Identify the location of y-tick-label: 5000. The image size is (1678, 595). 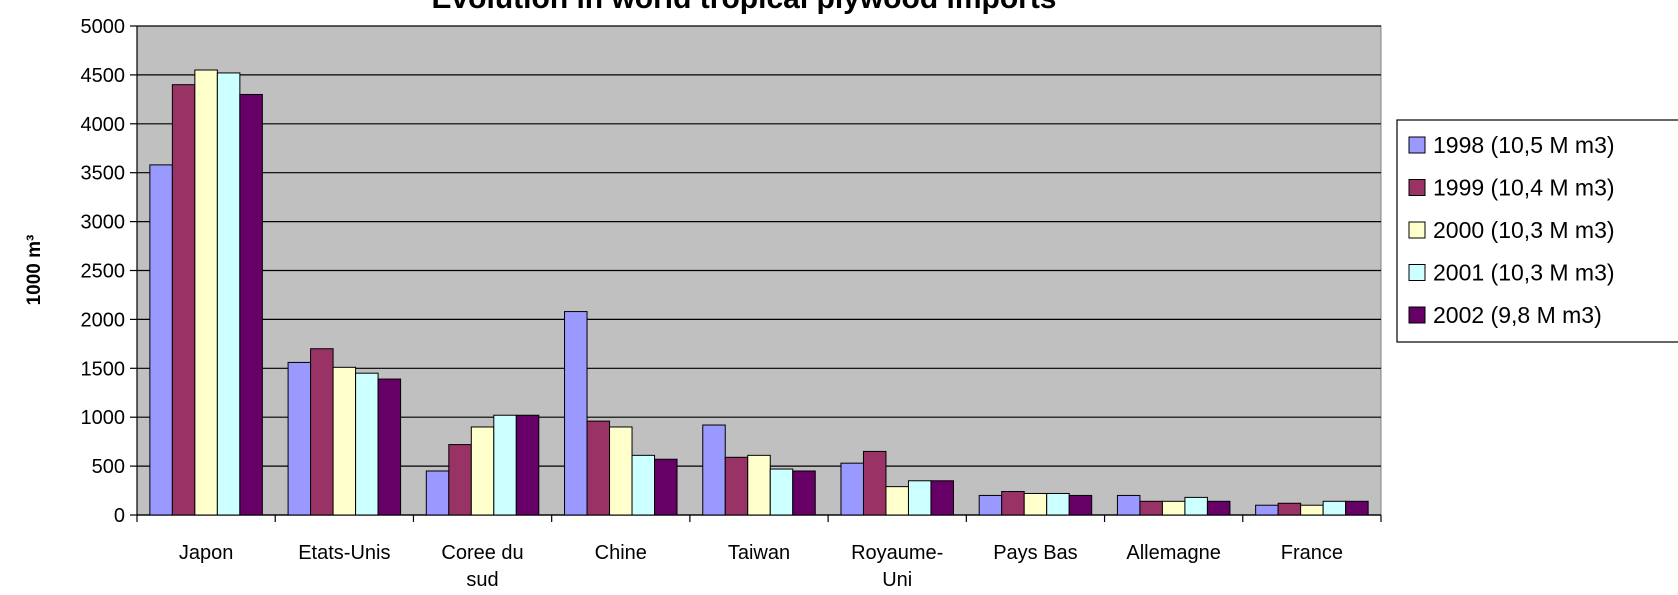
(103, 27).